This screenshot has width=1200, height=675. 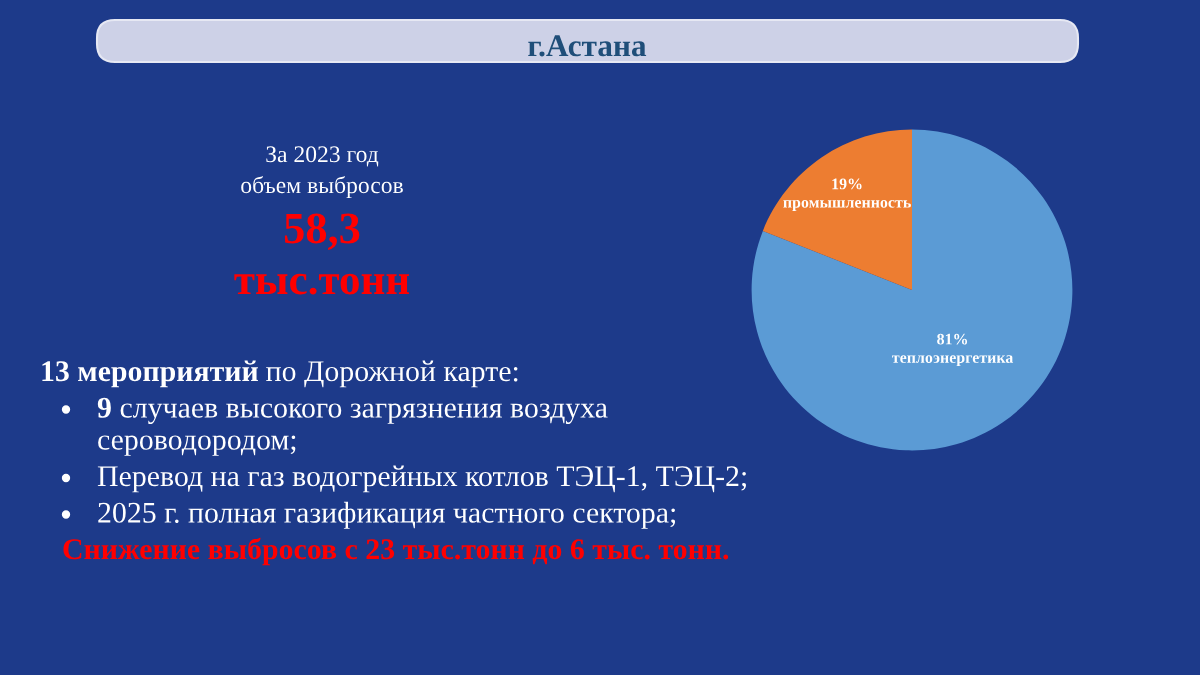 I want to click on text: Перевод на газ водогрейных котлов ТЭЦ-1, ТЭЦ-2;, so click(x=421, y=479).